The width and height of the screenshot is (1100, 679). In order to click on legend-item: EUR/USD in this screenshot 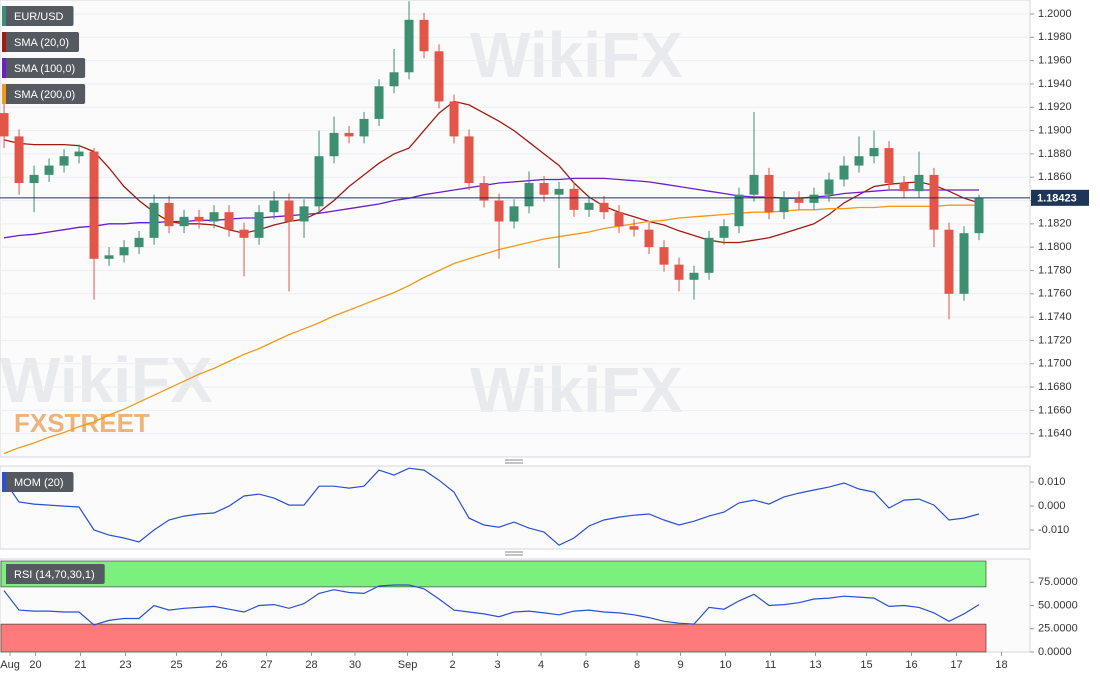, I will do `click(38, 16)`.